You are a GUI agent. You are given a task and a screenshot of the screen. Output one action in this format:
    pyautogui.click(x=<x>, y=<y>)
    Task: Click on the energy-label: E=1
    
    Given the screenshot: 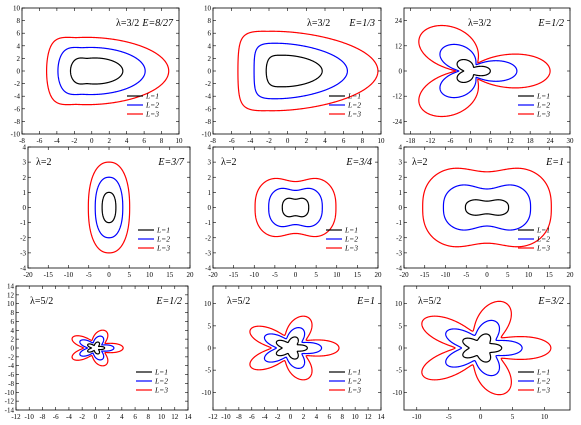 What is the action you would take?
    pyautogui.click(x=554, y=162)
    